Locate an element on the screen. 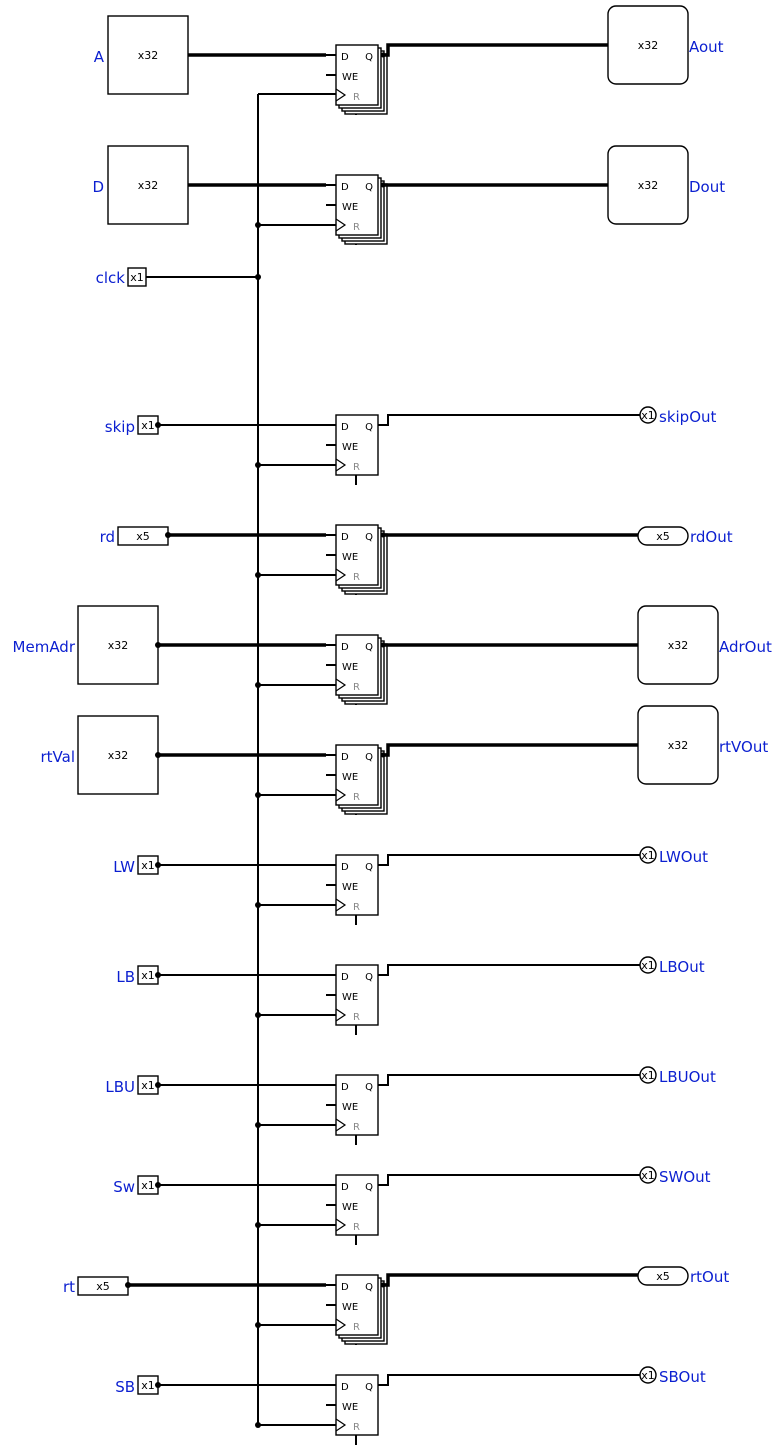 The width and height of the screenshot is (784, 1450). input-pin-clck: x1 clck is located at coordinates (121, 277).